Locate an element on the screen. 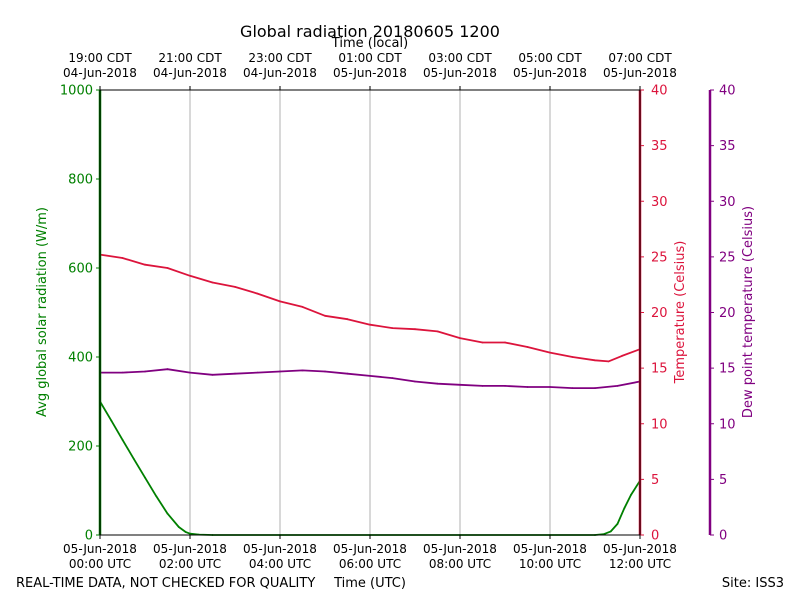 The width and height of the screenshot is (800, 600). temperature-tick-label: 20 is located at coordinates (659, 313).